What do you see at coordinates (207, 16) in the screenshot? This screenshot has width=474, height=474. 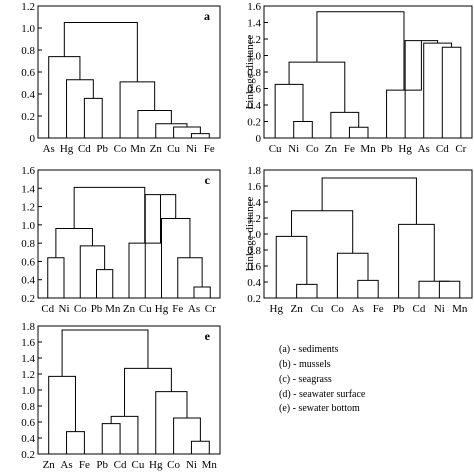 I see `panel-label: a` at bounding box center [207, 16].